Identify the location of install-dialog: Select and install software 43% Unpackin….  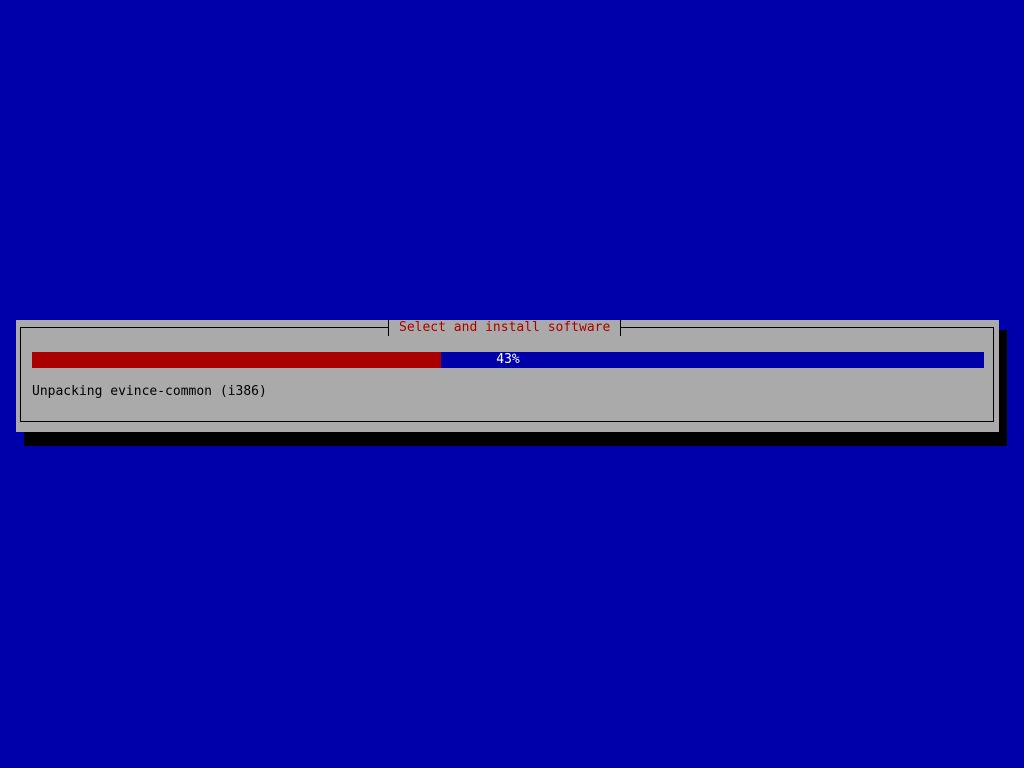
(507, 376).